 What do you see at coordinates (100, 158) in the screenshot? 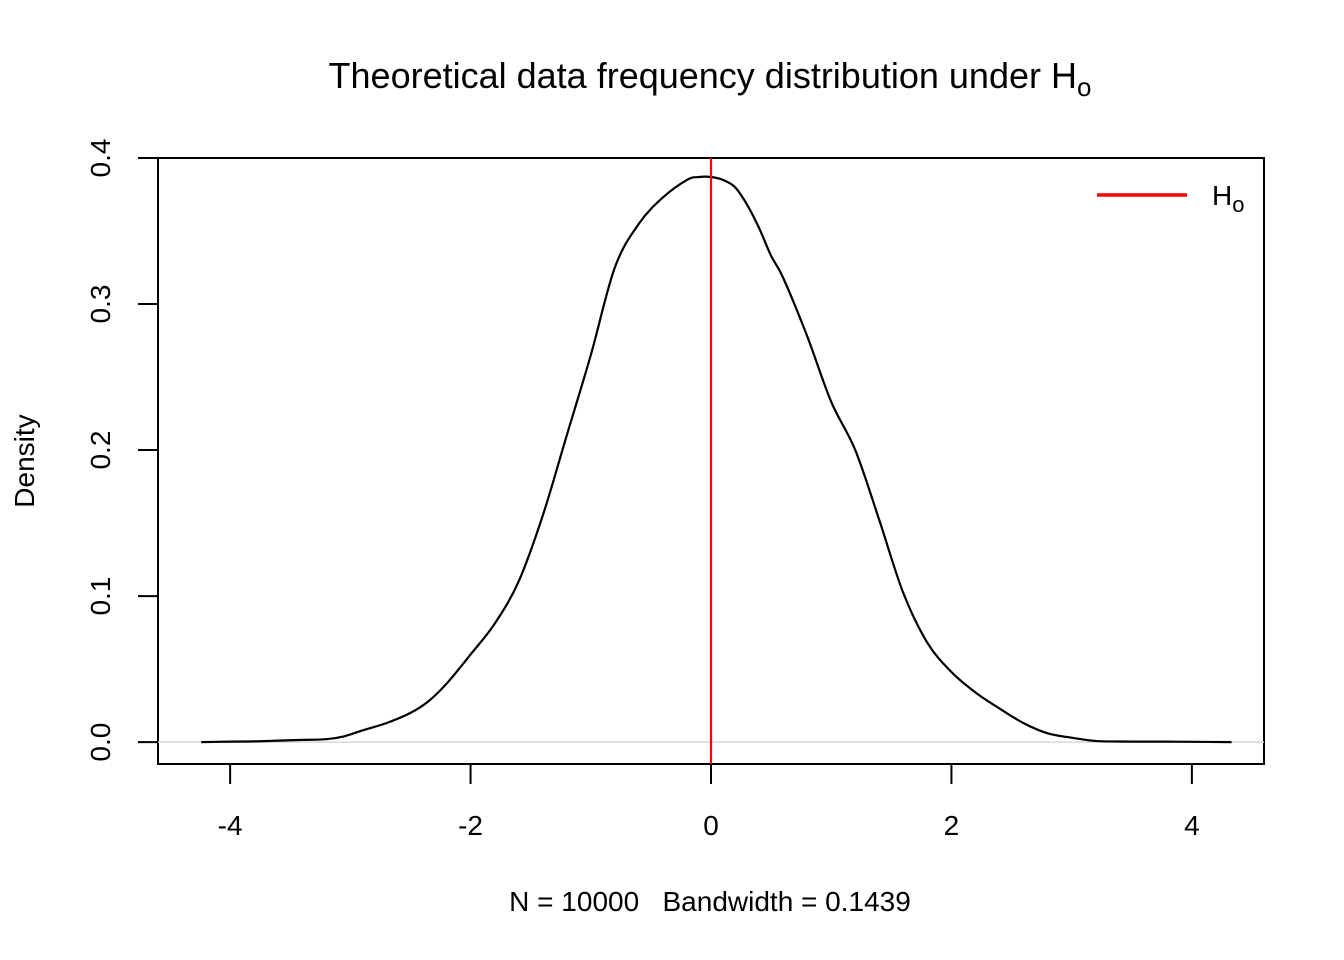
I see `y-tick-label: 0.4` at bounding box center [100, 158].